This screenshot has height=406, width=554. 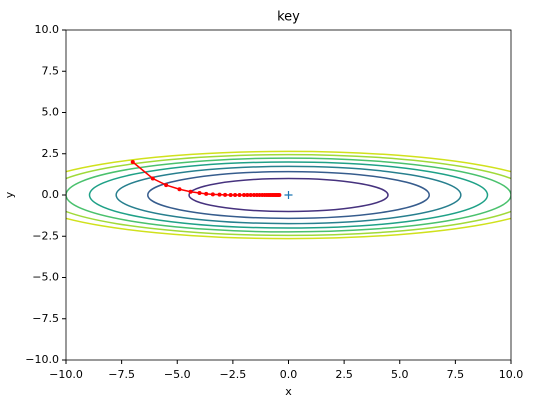 What do you see at coordinates (51, 70) in the screenshot?
I see `y-tick-label: 7.5` at bounding box center [51, 70].